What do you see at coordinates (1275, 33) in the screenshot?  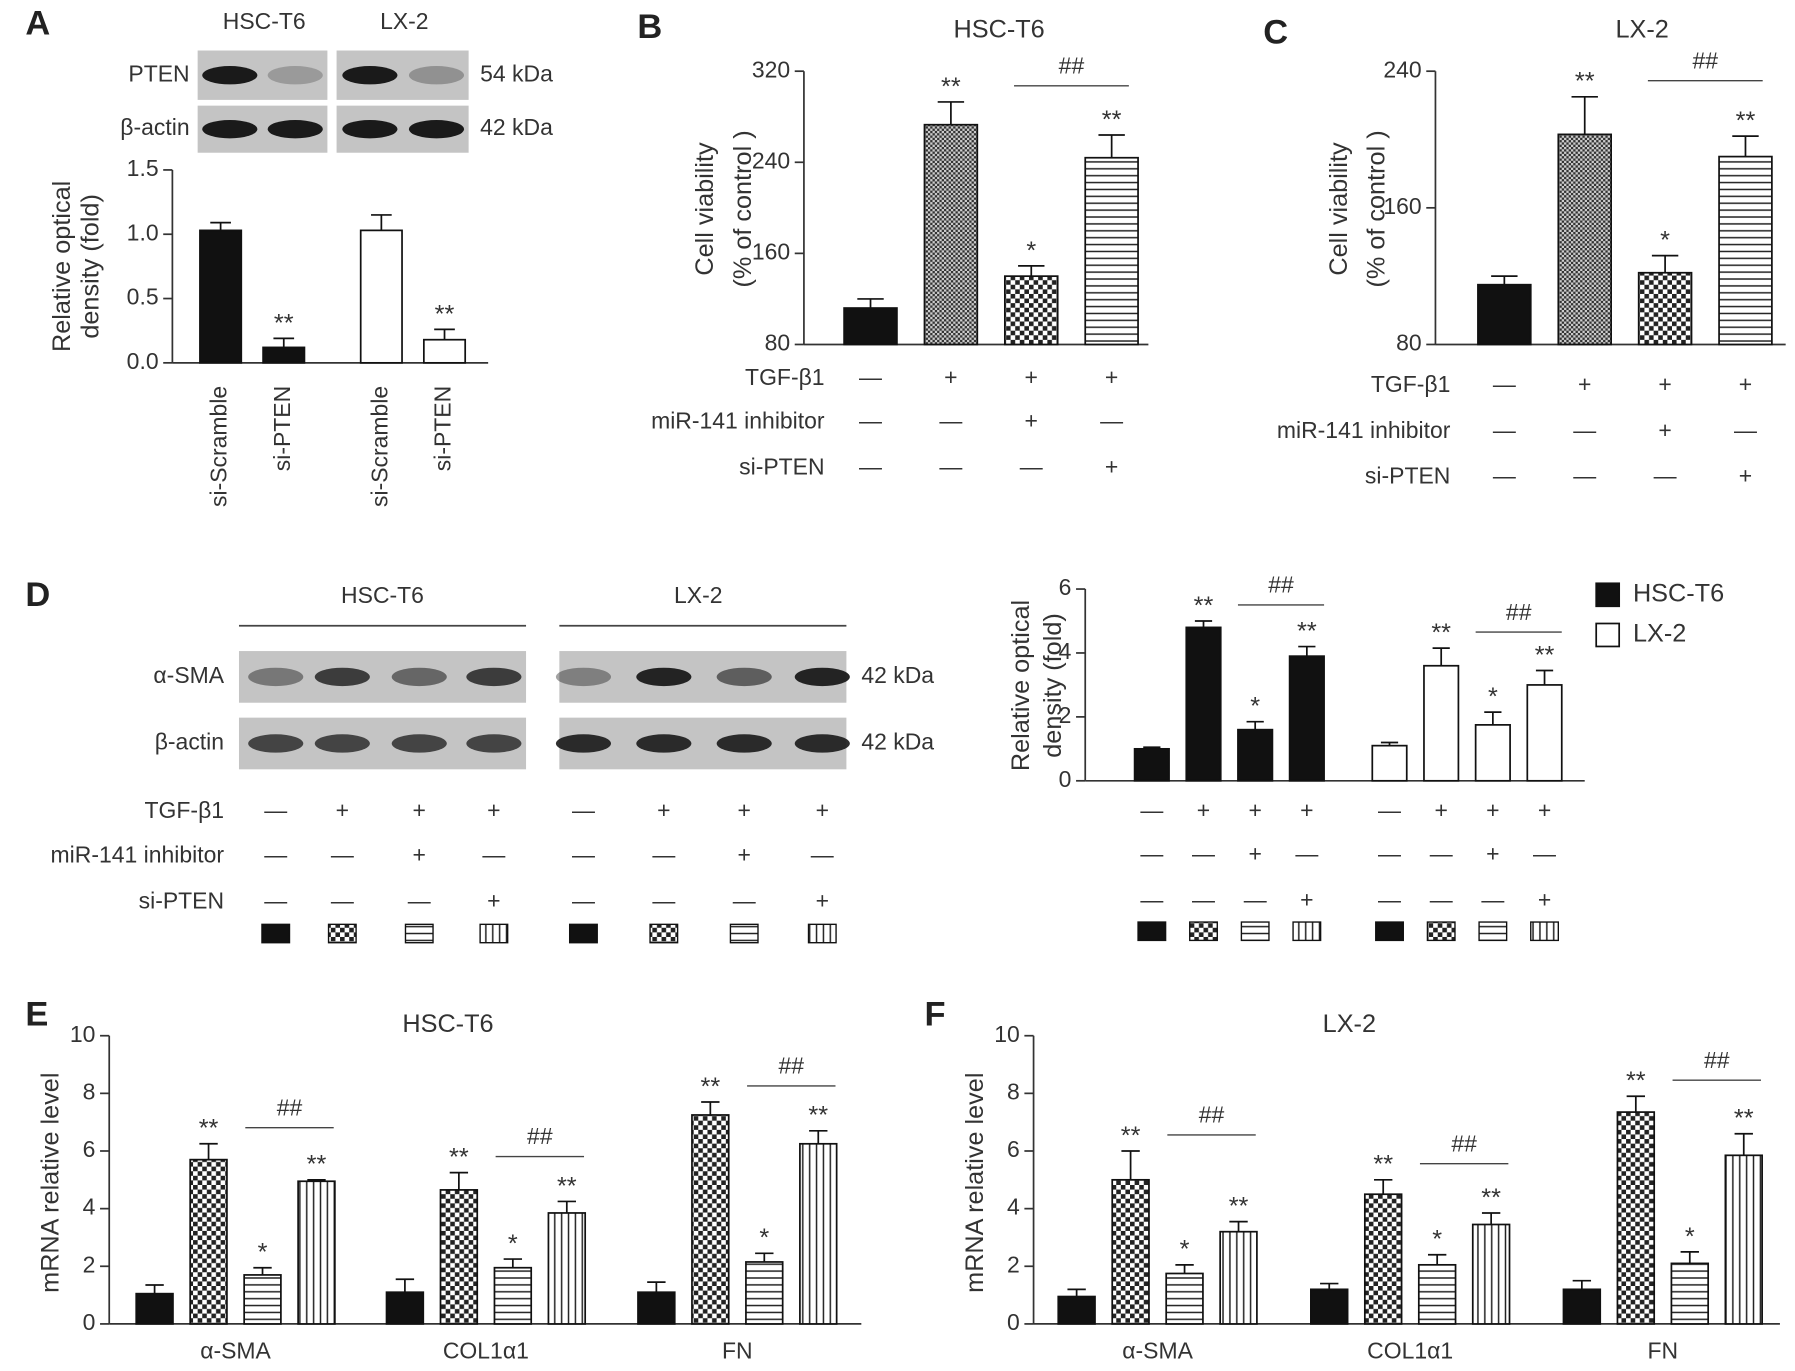 I see `panel-letter: C` at bounding box center [1275, 33].